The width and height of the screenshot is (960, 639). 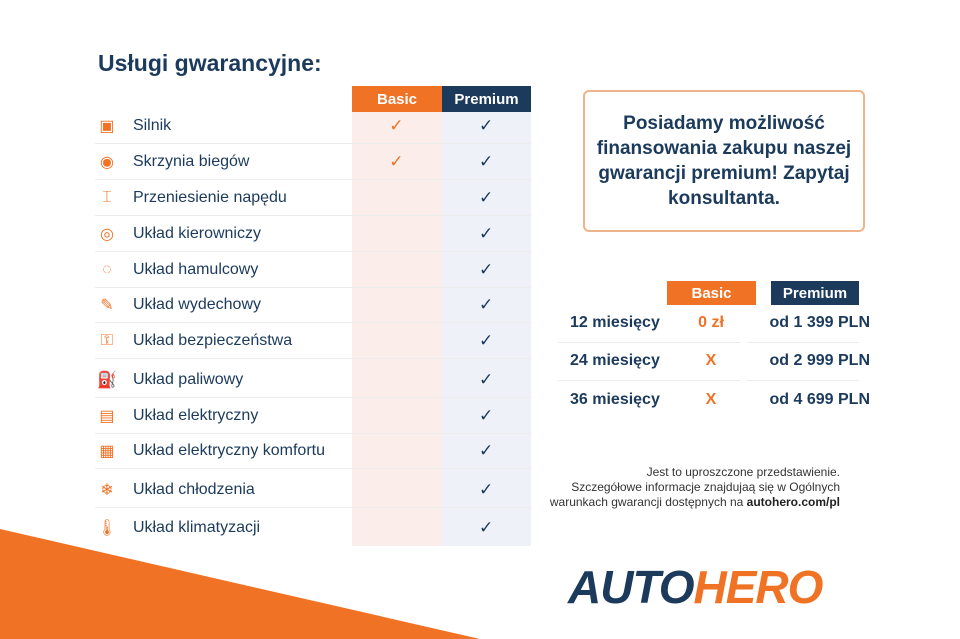 I want to click on service-label: Przeniesienie napędu, so click(x=209, y=197).